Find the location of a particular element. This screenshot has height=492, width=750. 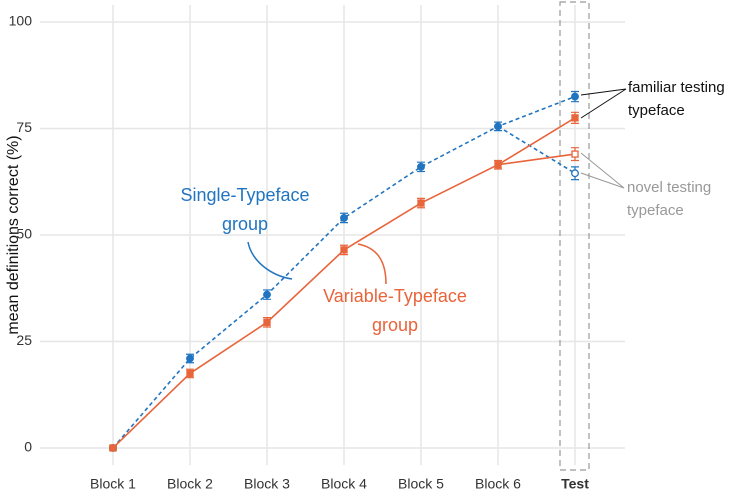

y-tick-label: 100 is located at coordinates (21, 21).